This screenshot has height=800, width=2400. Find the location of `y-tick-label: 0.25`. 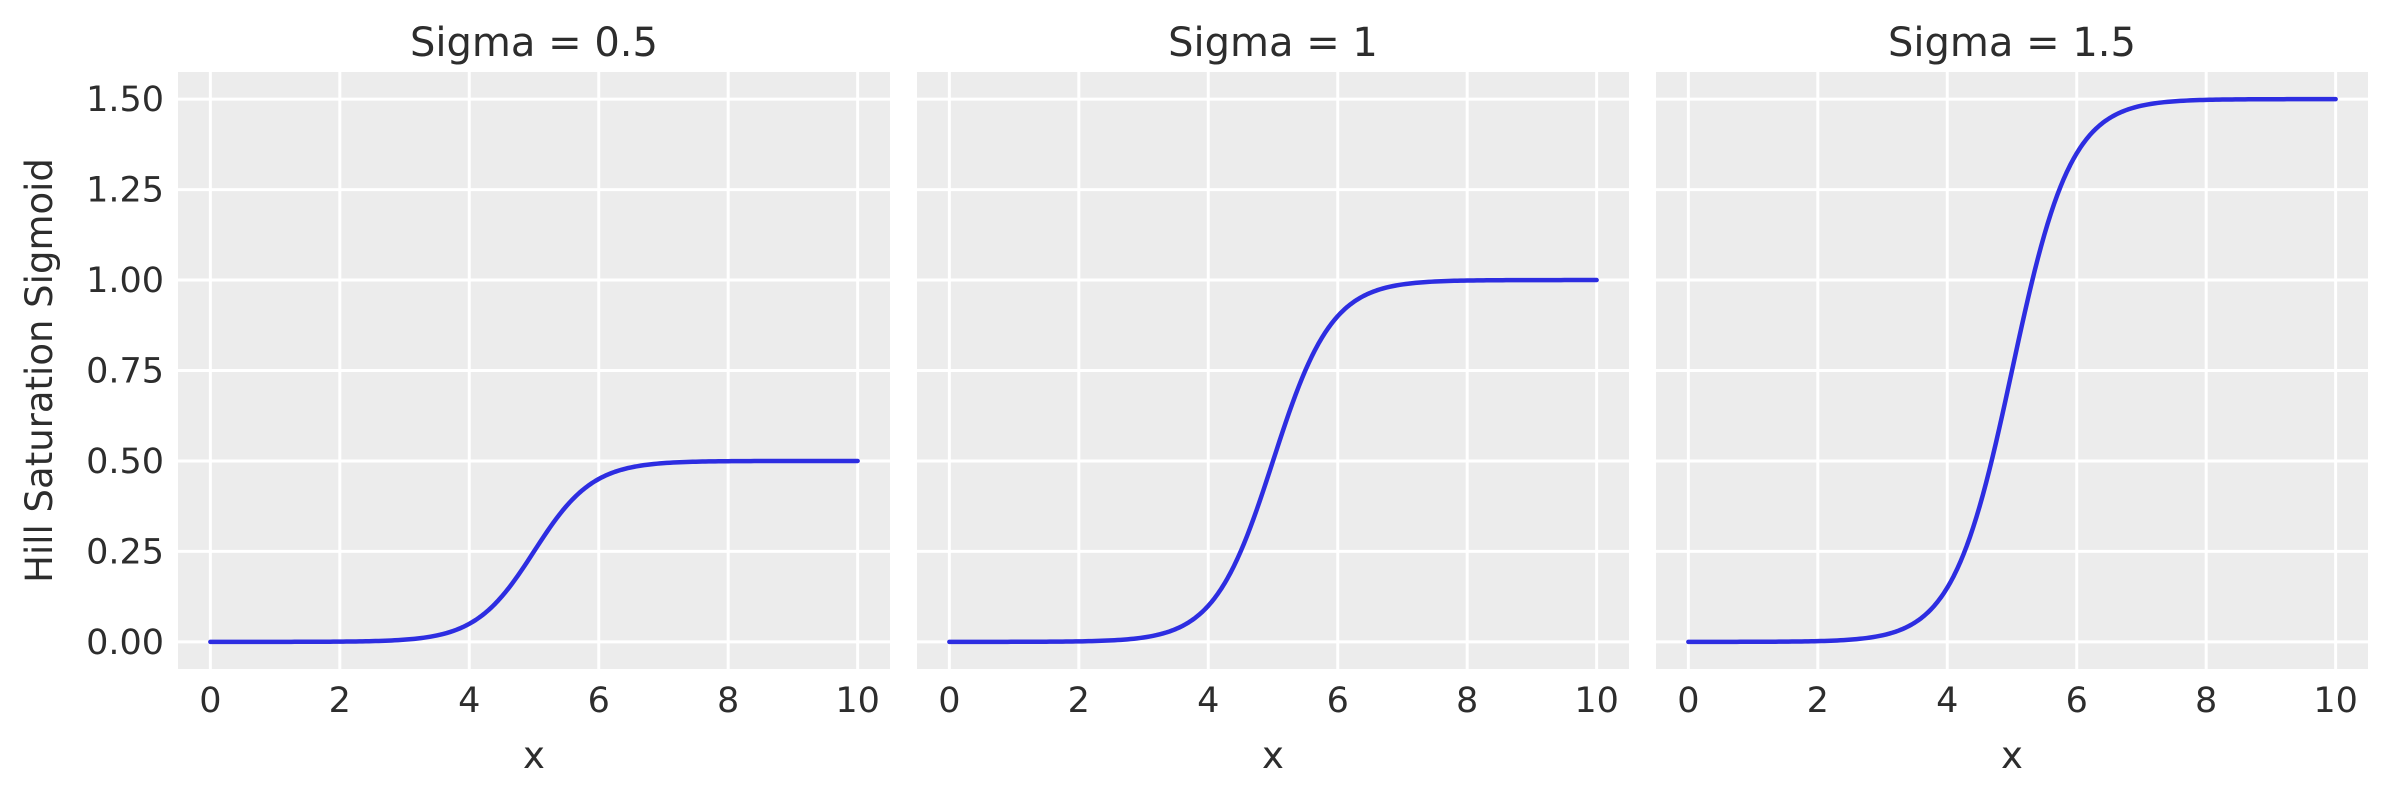

y-tick-label: 0.25 is located at coordinates (125, 552).